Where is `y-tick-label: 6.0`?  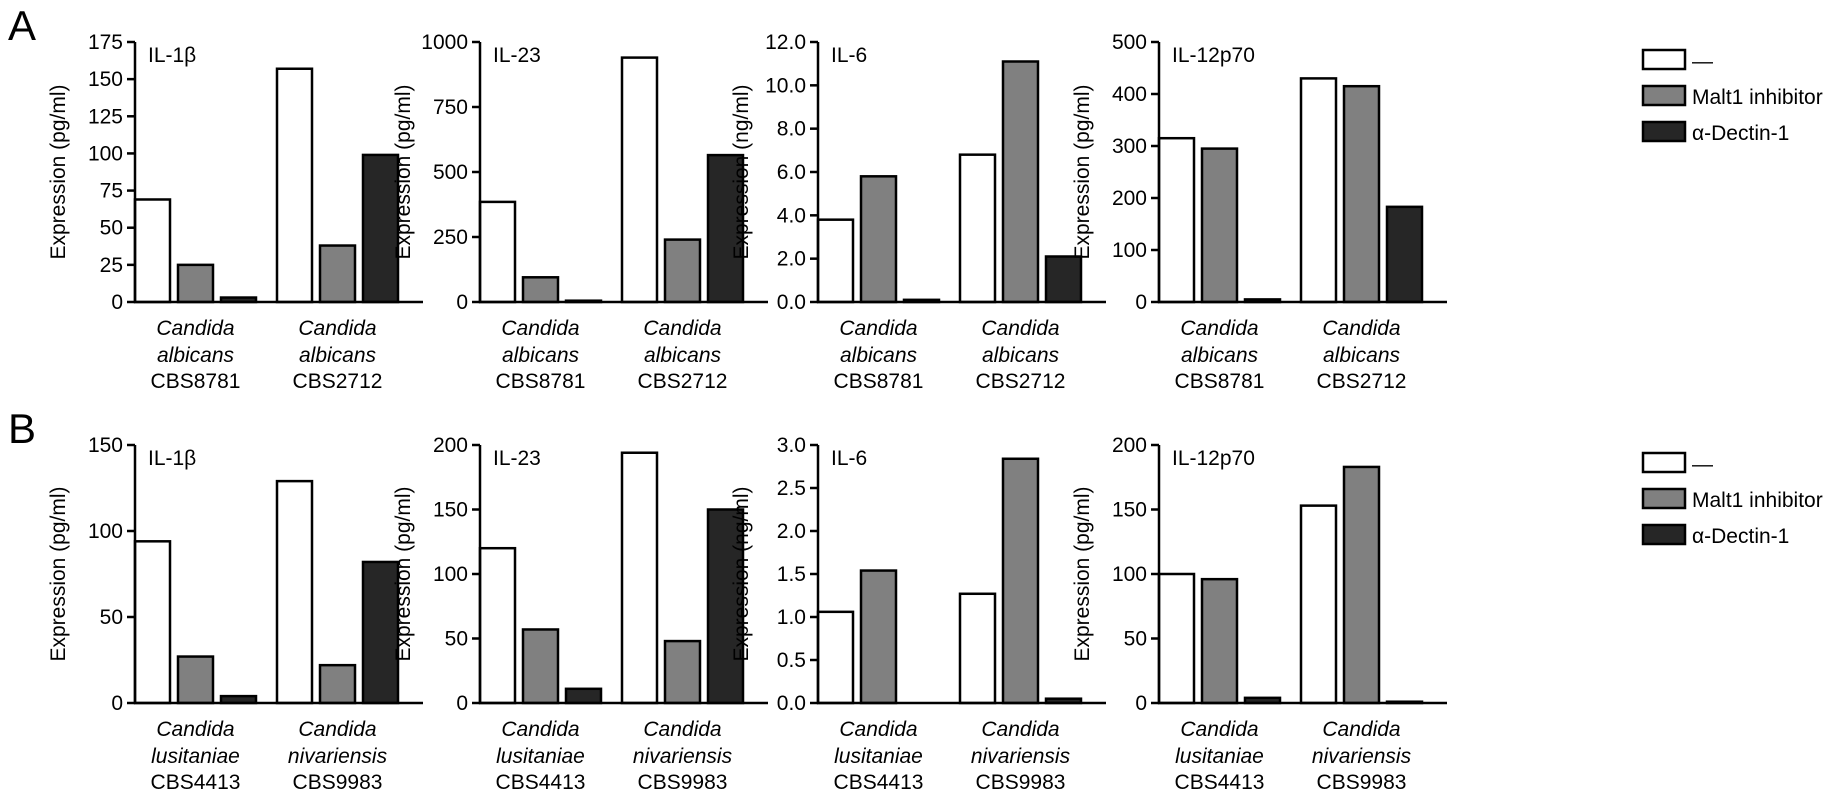
y-tick-label: 6.0 is located at coordinates (791, 172).